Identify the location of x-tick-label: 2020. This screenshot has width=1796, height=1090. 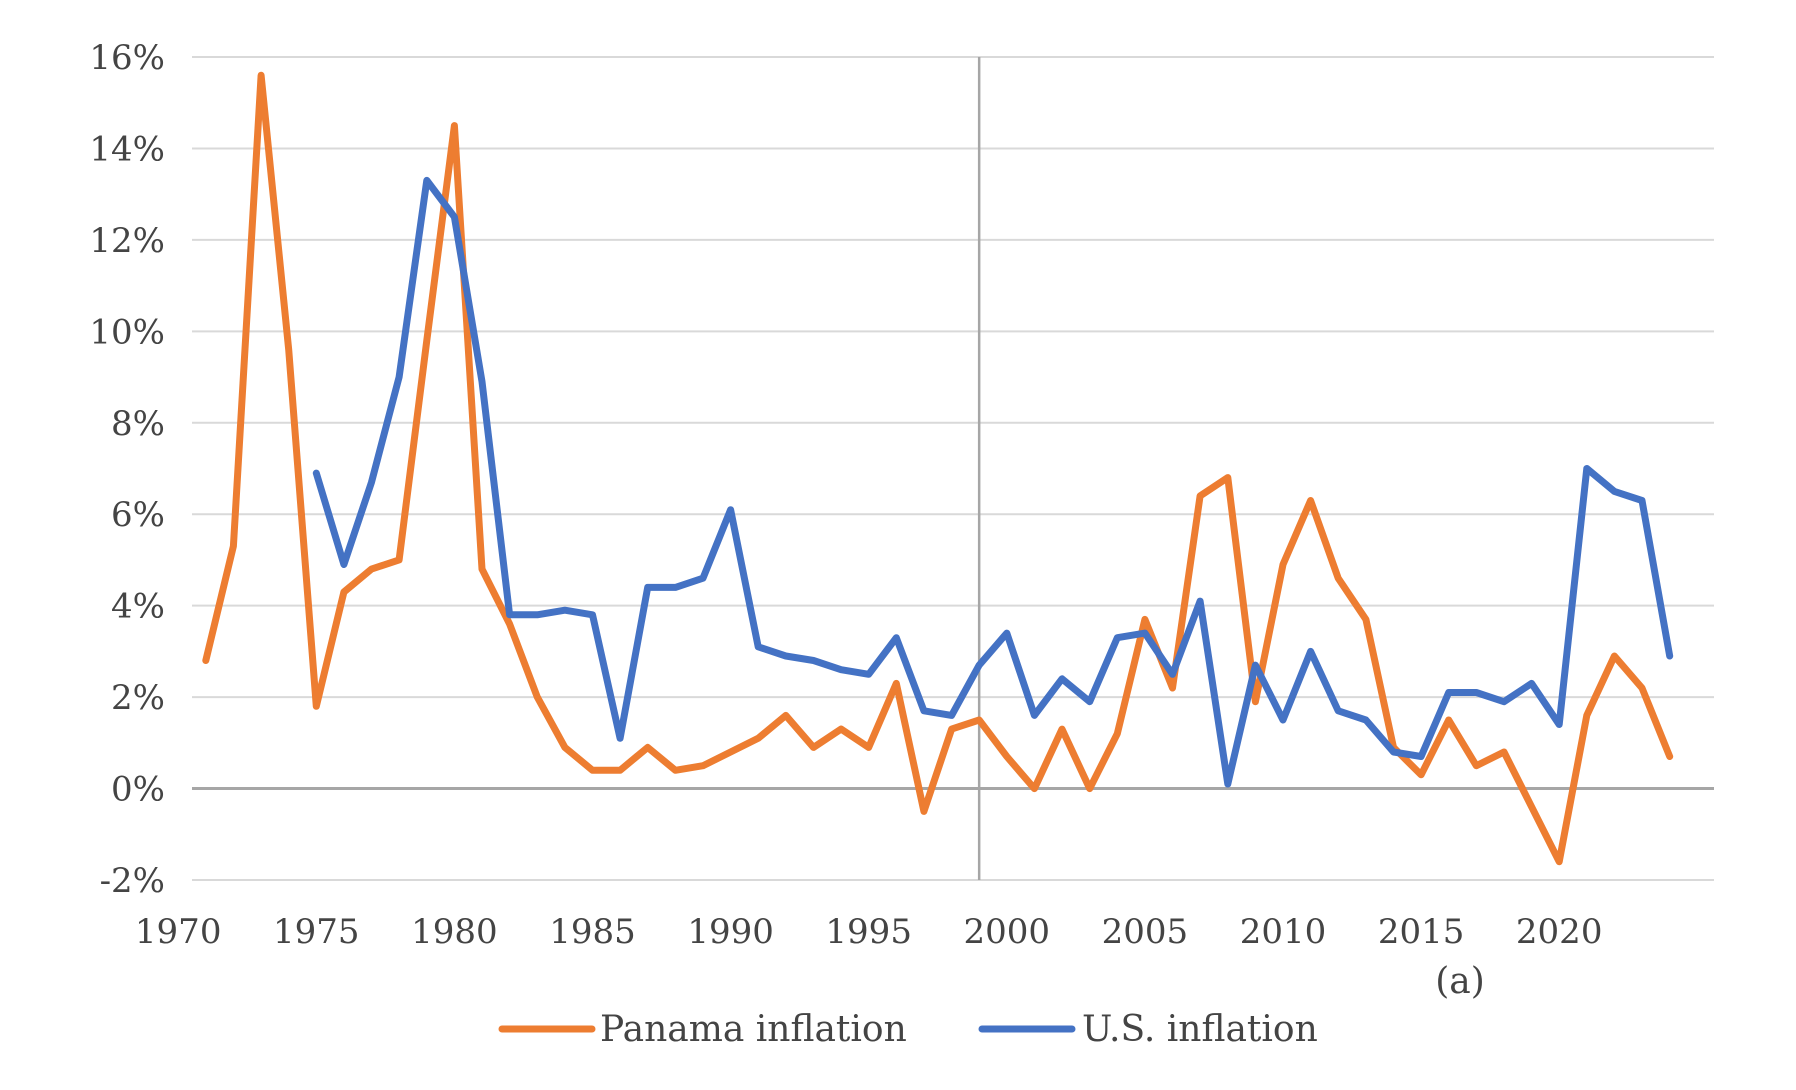
(1559, 932).